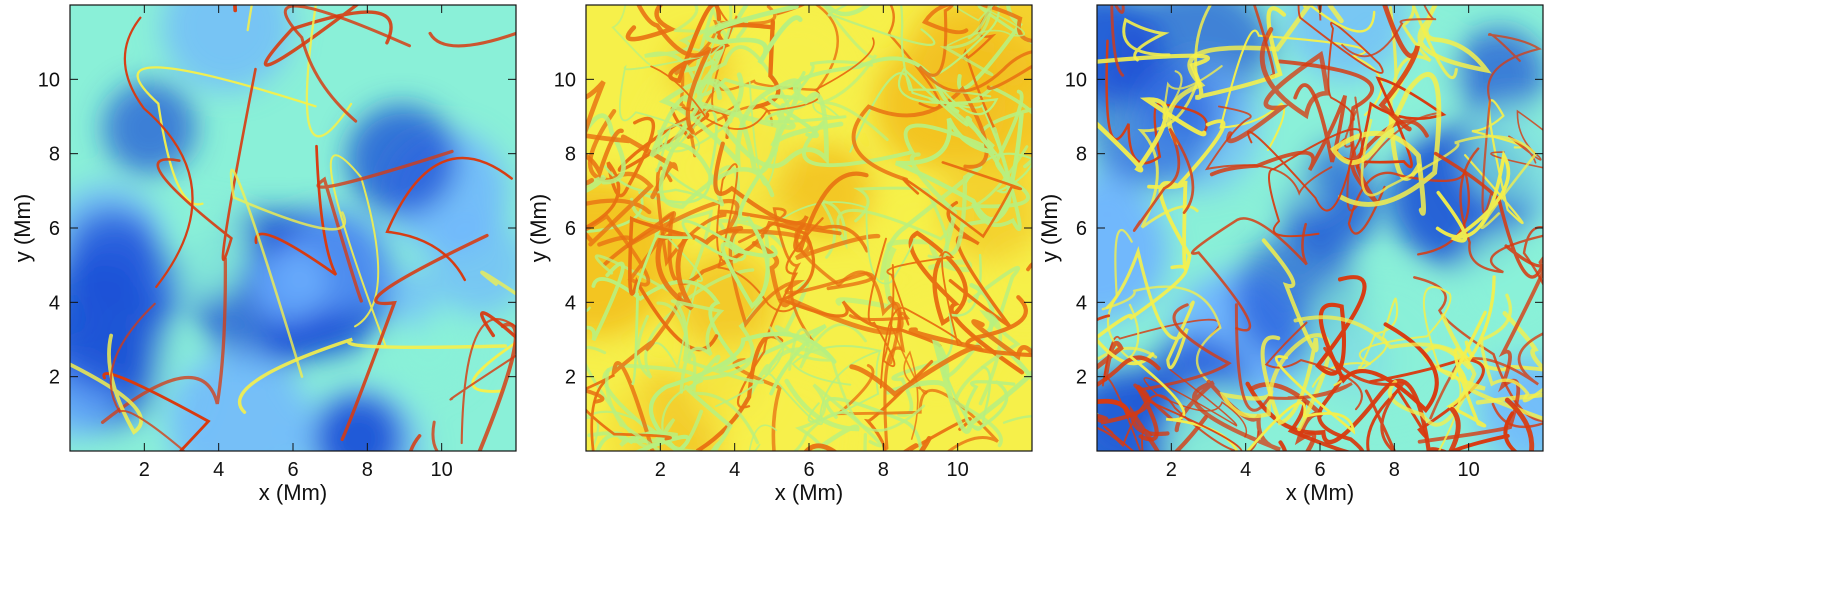  I want to click on panel-1-yticks: 2 4 6 8 10, so click(277, 229).